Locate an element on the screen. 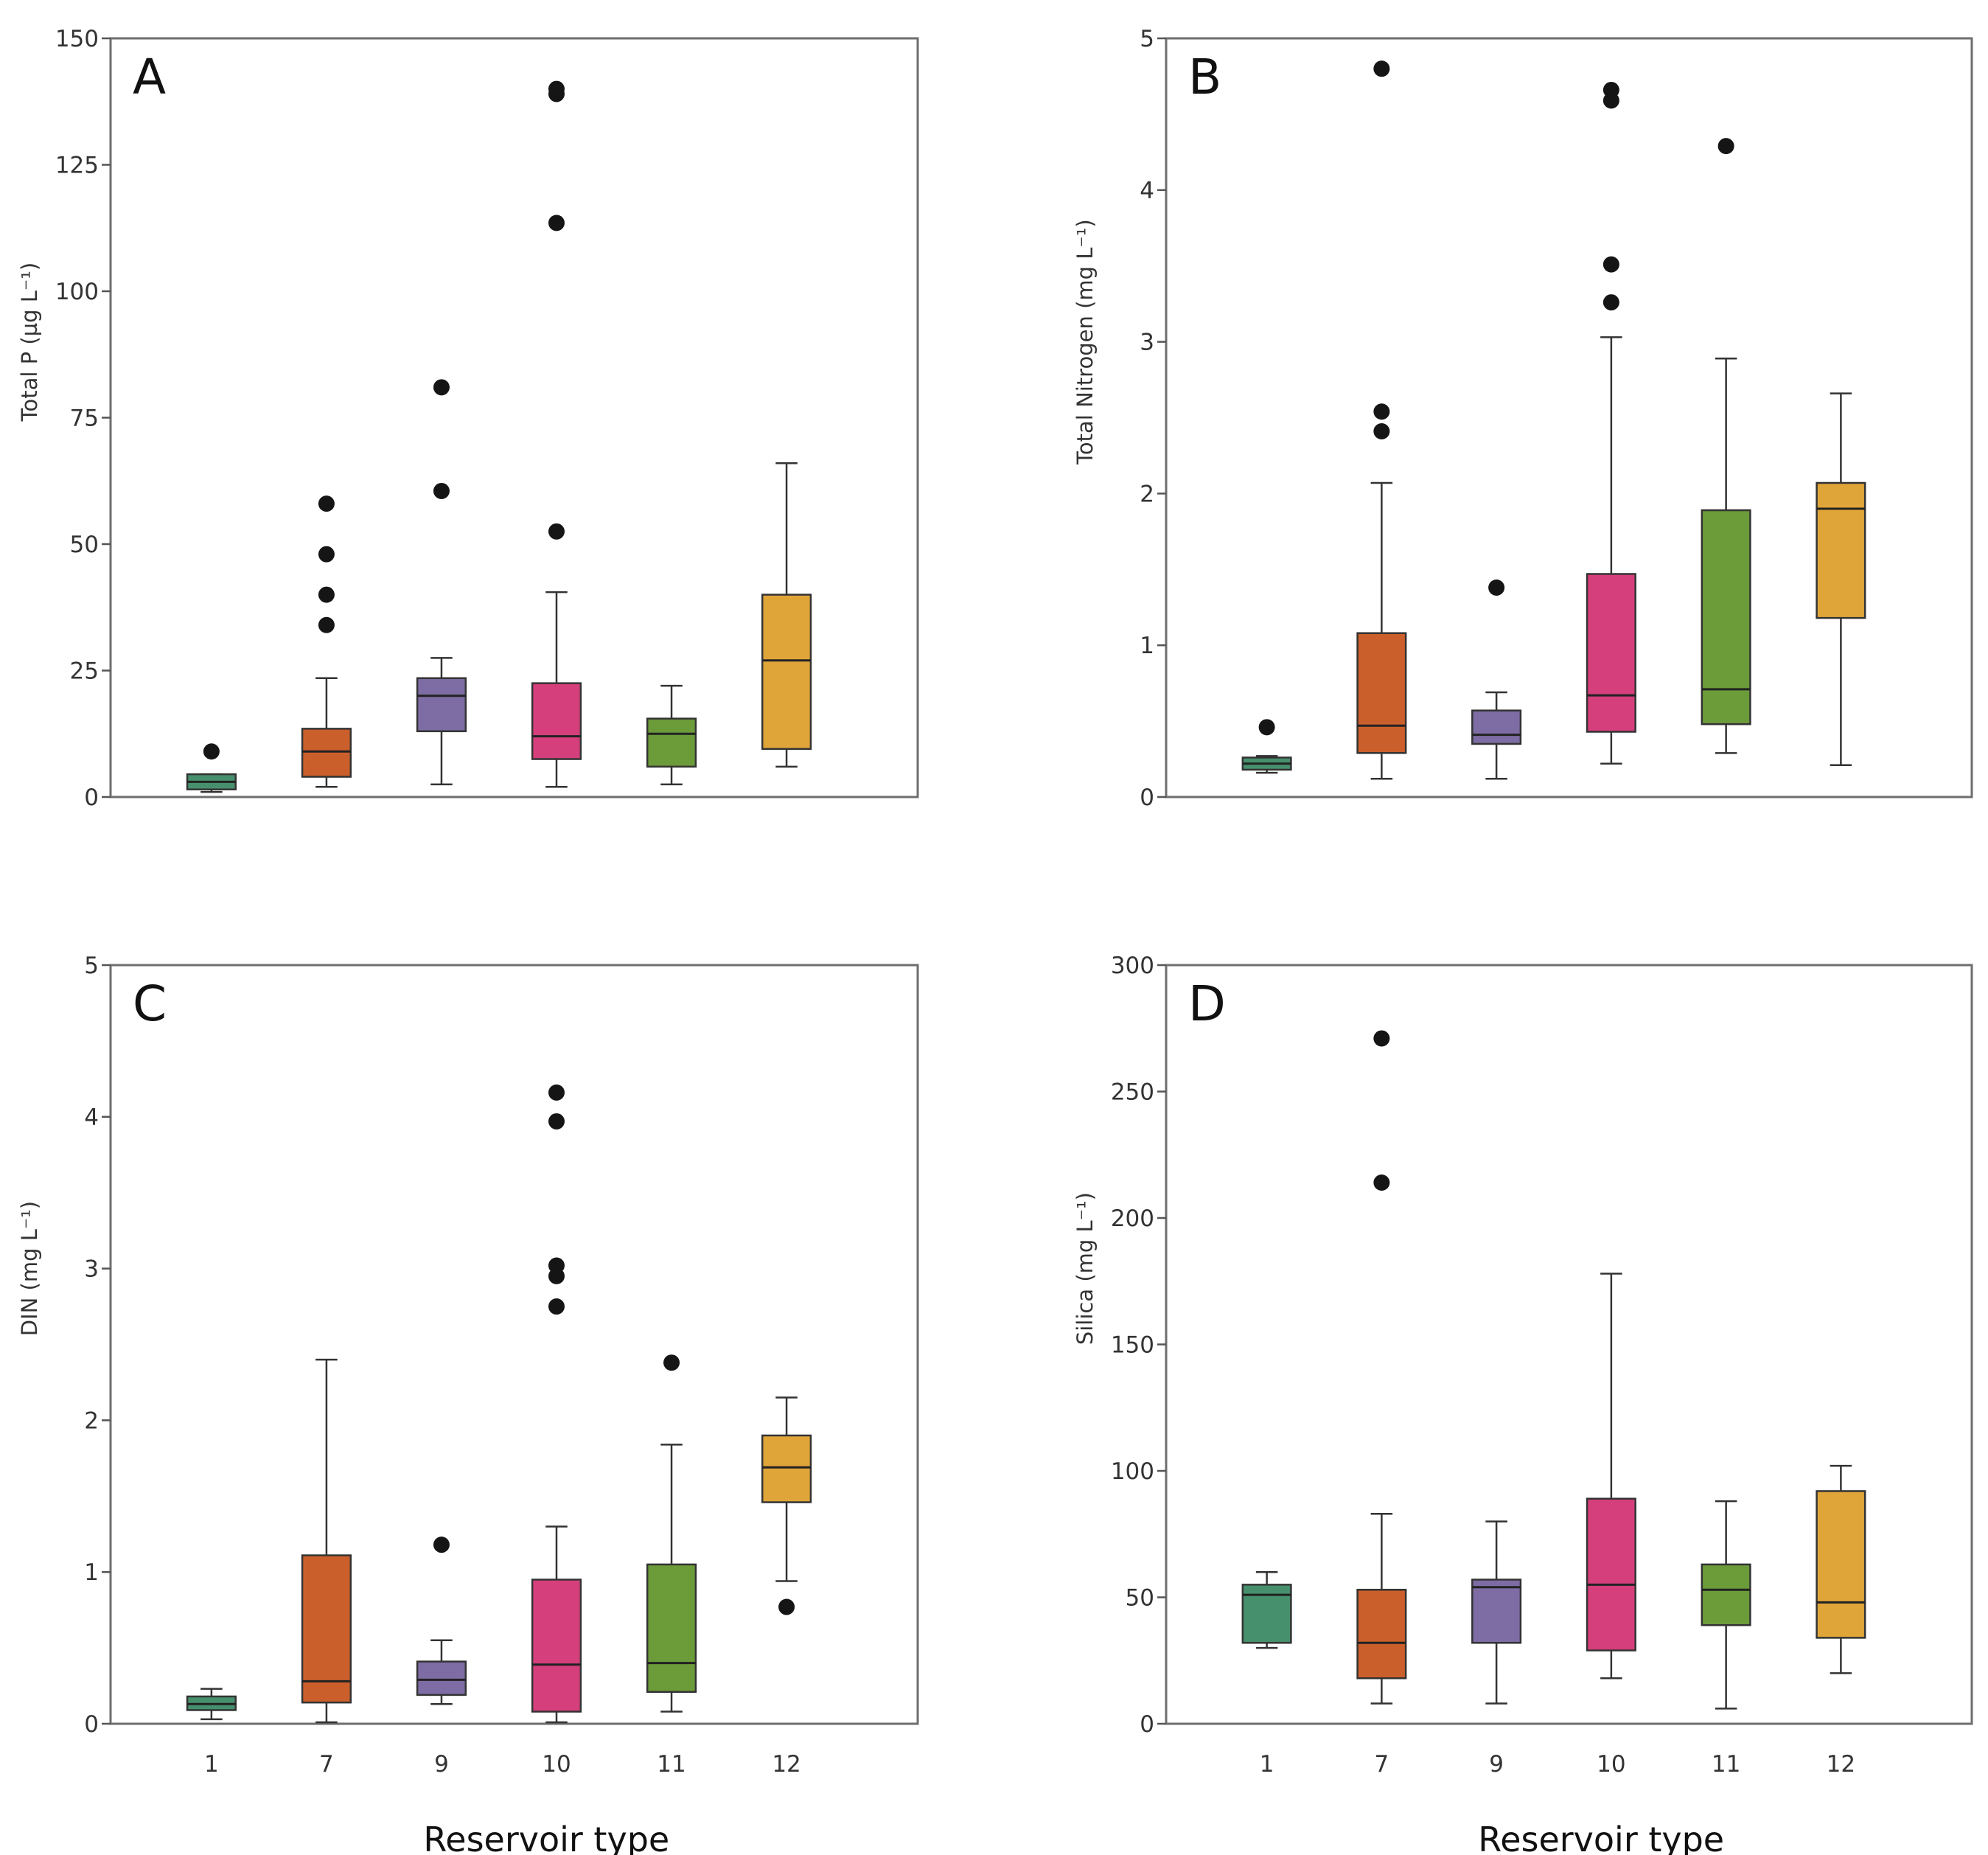  y-tick-label: 25 is located at coordinates (84, 671).